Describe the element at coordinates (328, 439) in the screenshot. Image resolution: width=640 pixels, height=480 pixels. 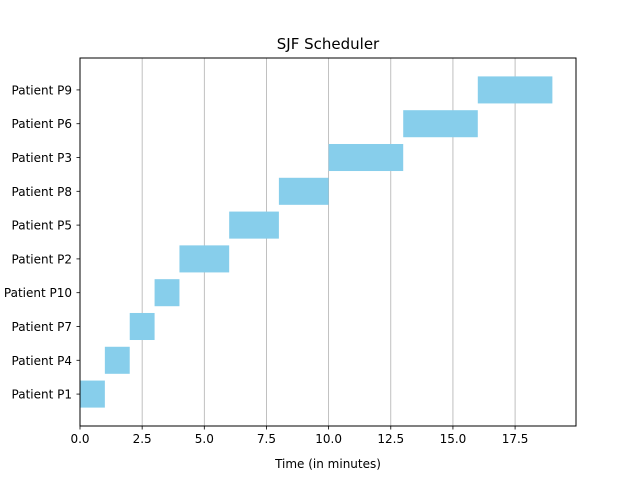
I see `x-tick-label: 10.0` at that location.